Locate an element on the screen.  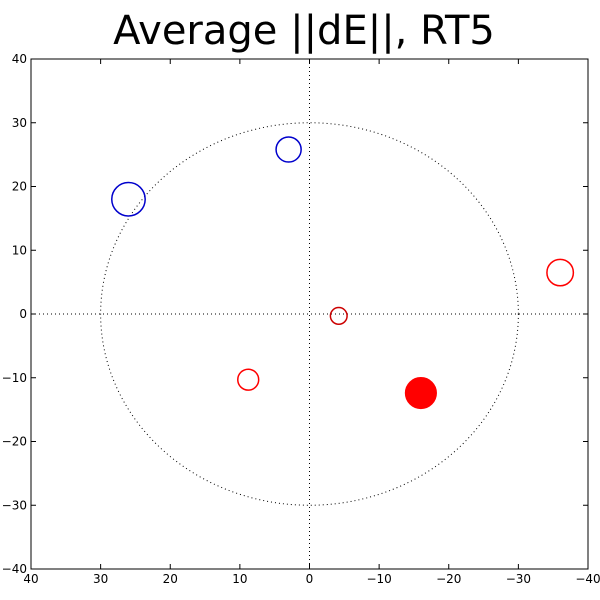
x-tick-label: −40 is located at coordinates (587, 579).